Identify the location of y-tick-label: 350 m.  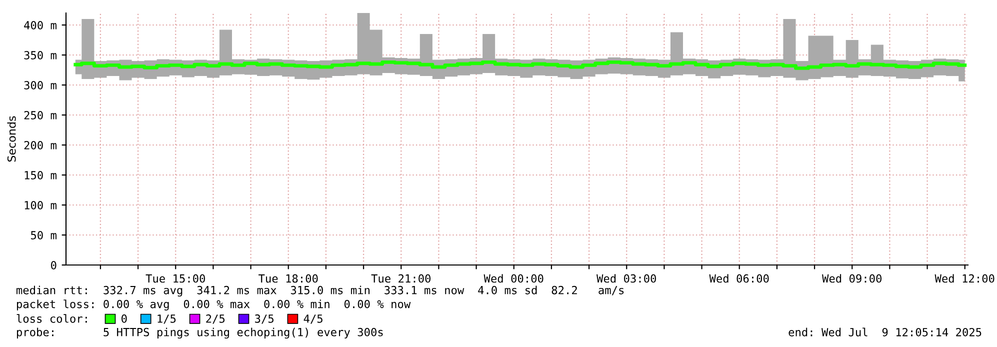
(40, 55).